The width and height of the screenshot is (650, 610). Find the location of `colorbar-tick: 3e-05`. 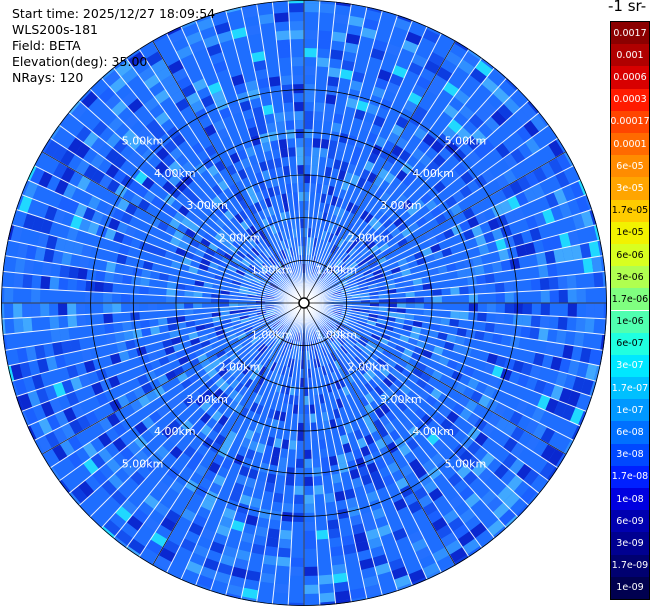

colorbar-tick: 3e-05 is located at coordinates (630, 188).